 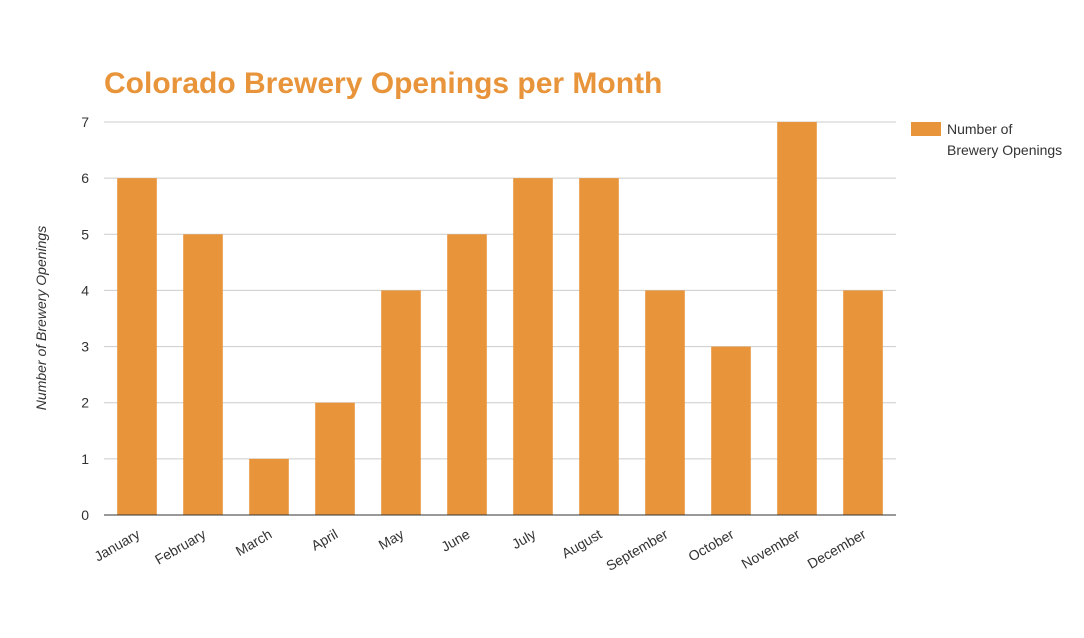 What do you see at coordinates (324, 540) in the screenshot?
I see `x-tick-label: April` at bounding box center [324, 540].